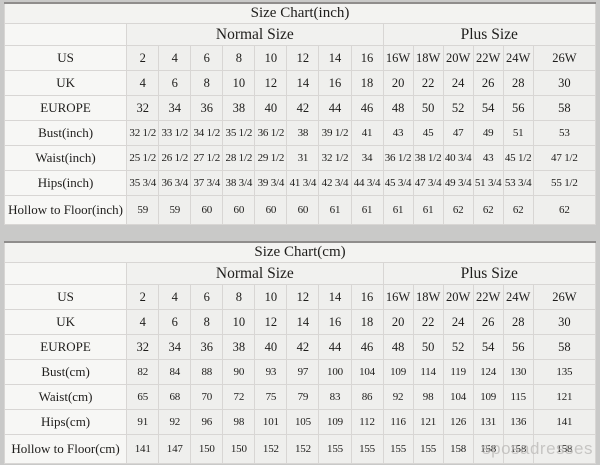  What do you see at coordinates (303, 108) in the screenshot?
I see `size-value-cell: 42` at bounding box center [303, 108].